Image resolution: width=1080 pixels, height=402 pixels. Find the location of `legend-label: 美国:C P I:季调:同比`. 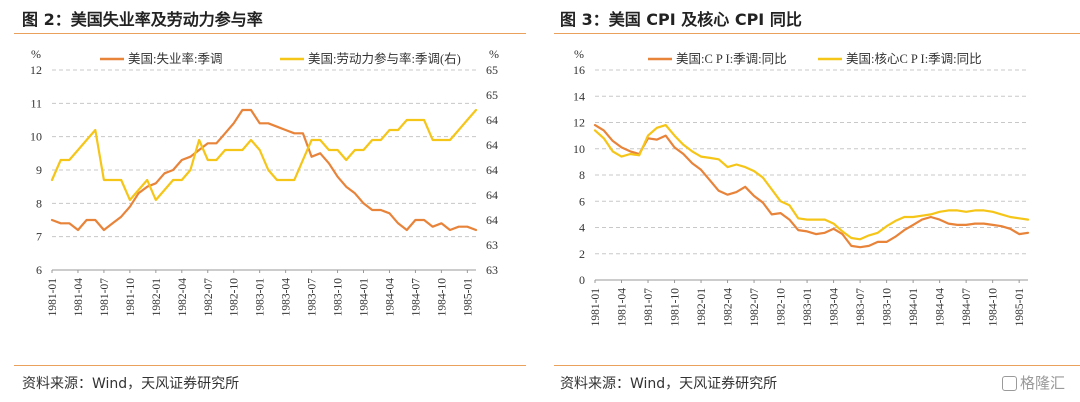

legend-label: 美国:C P I:季调:同比 is located at coordinates (731, 59).